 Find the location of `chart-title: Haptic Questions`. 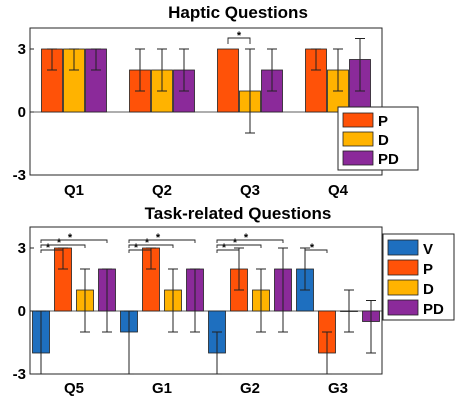

chart-title: Haptic Questions is located at coordinates (238, 12).